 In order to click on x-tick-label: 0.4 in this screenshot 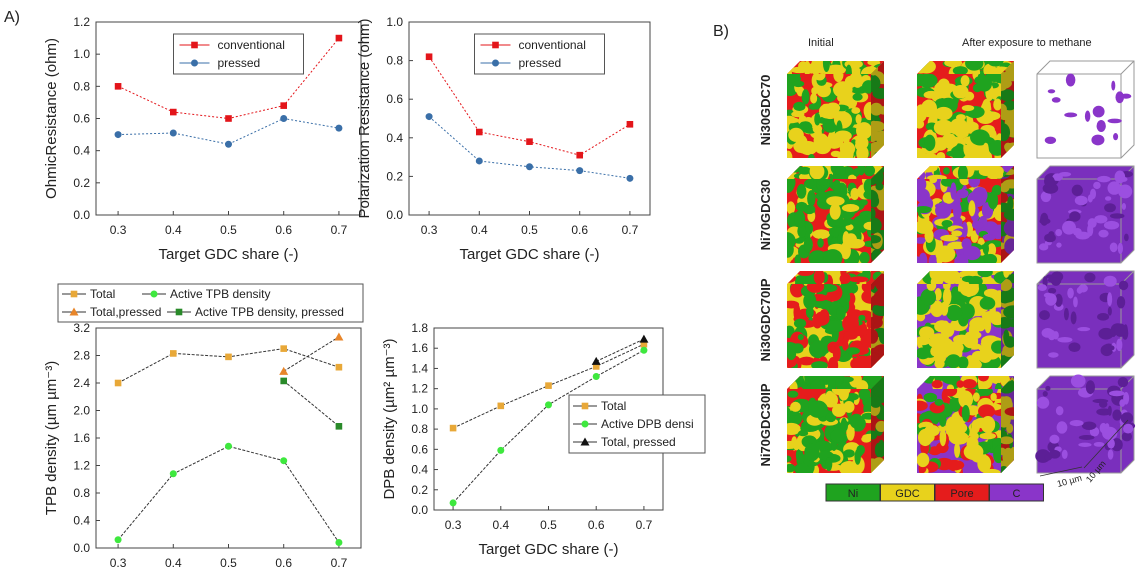, I will do `click(173, 563)`.